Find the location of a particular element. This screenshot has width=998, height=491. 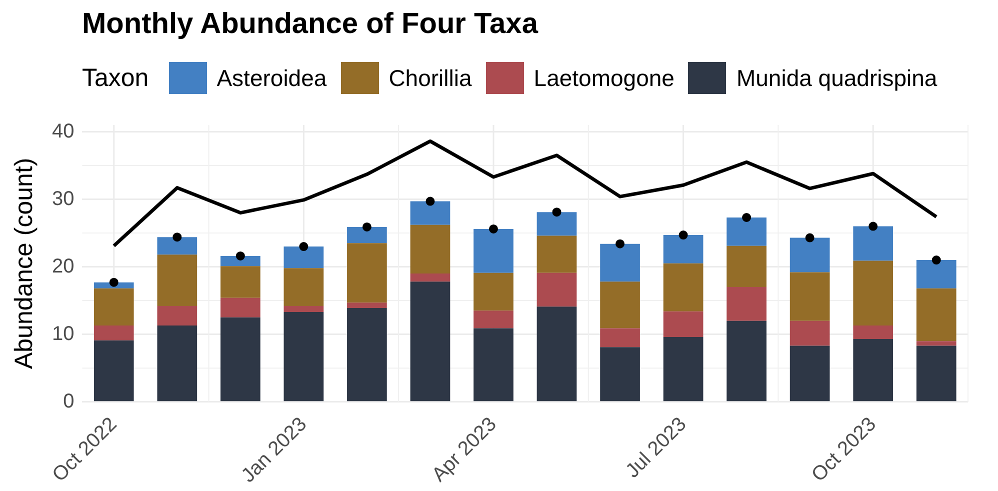

chart-title: Monthly Abundance of Four Taxa is located at coordinates (310, 24).